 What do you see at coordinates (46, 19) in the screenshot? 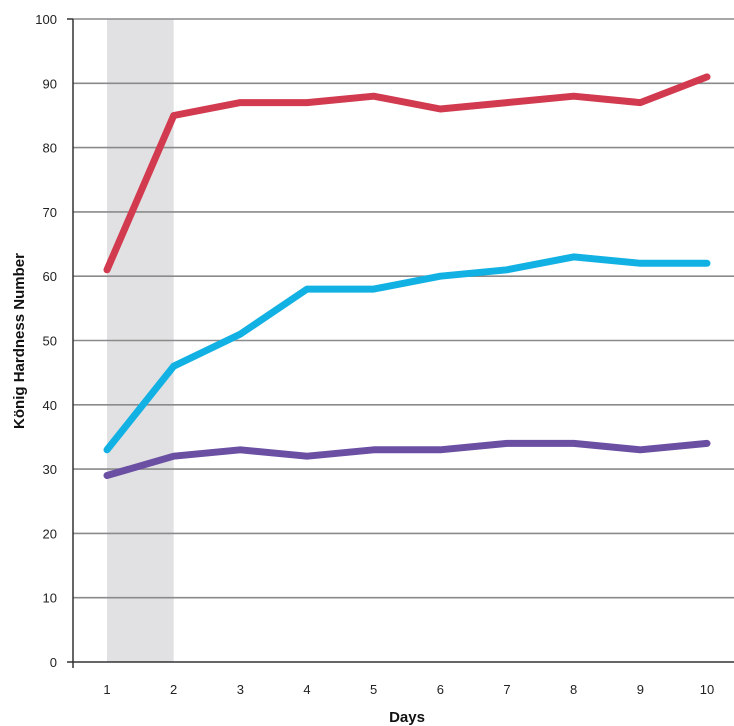
I see `y-tick-label: 100` at bounding box center [46, 19].